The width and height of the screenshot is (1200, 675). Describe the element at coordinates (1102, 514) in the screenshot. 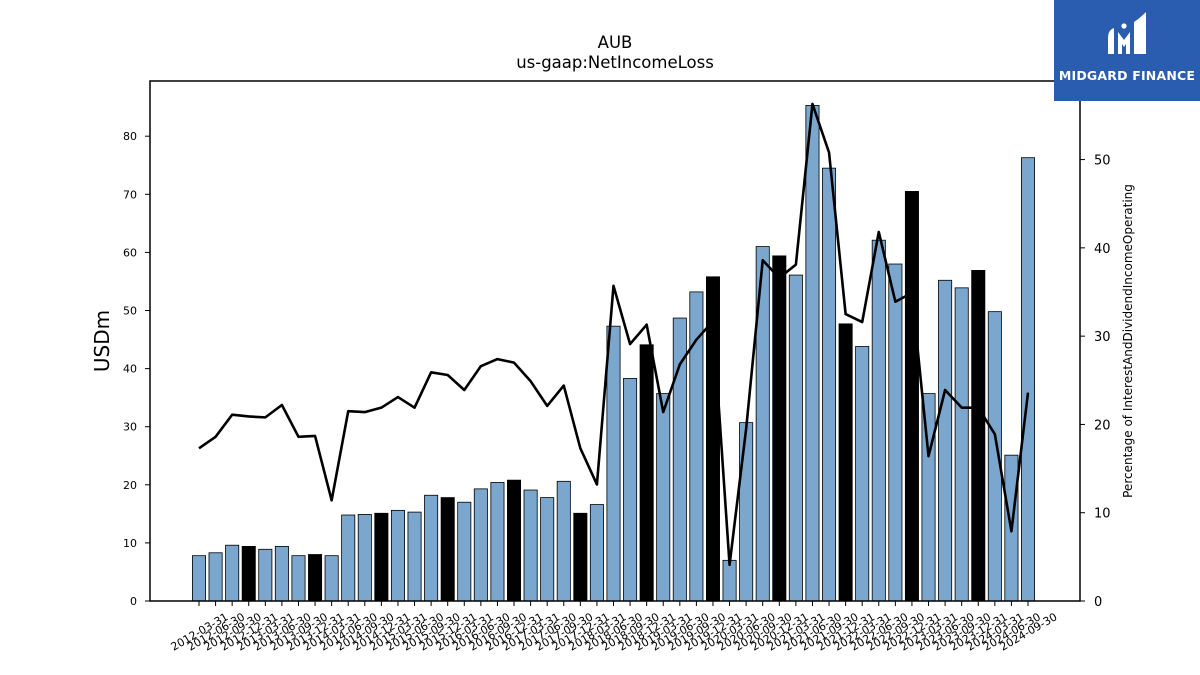

I see `y2-tick-label-10: 10` at that location.